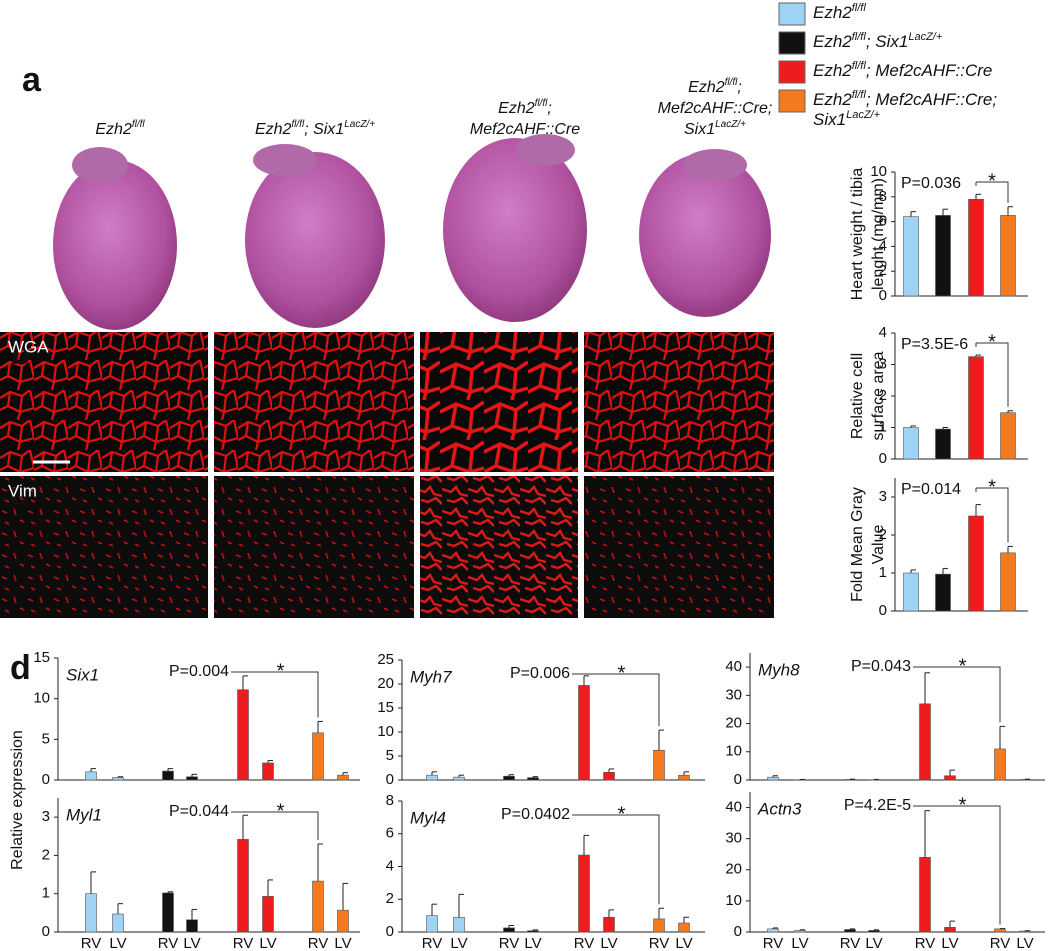  I want to click on chart-title: Actn3, so click(779, 808).